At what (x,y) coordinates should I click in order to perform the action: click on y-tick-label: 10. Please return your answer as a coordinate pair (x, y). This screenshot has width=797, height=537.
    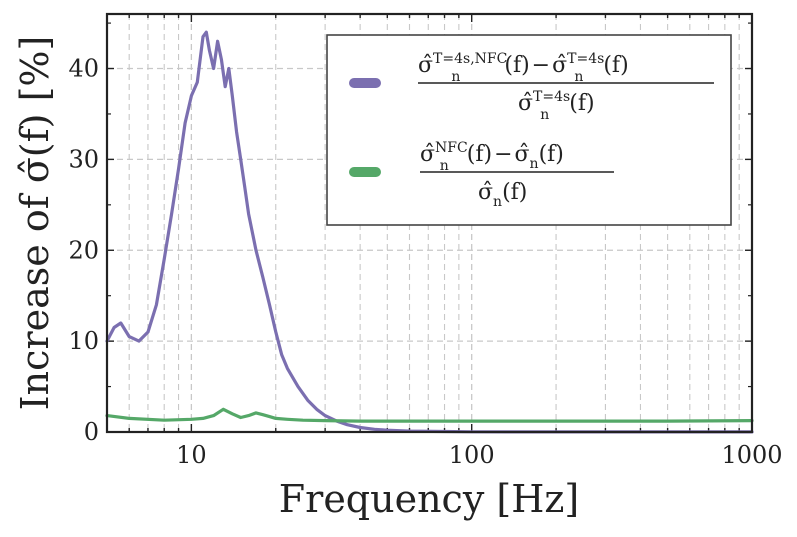
    Looking at the image, I should click on (83, 341).